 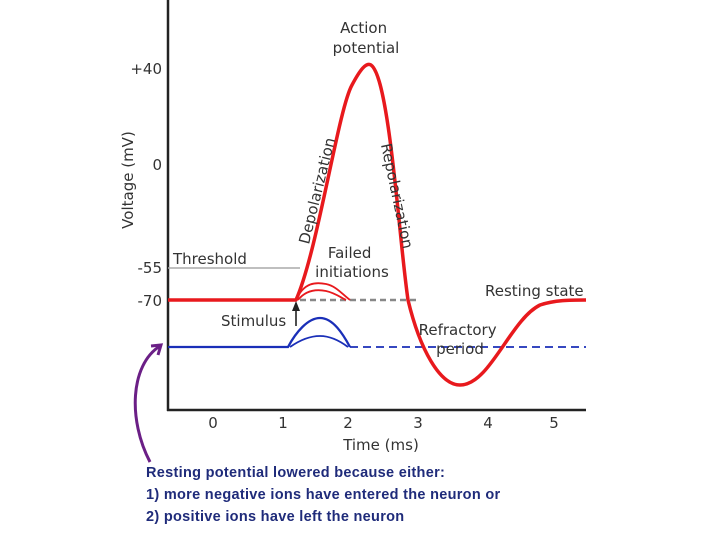 I want to click on failed-initiation-curve-inner, so click(x=322, y=295).